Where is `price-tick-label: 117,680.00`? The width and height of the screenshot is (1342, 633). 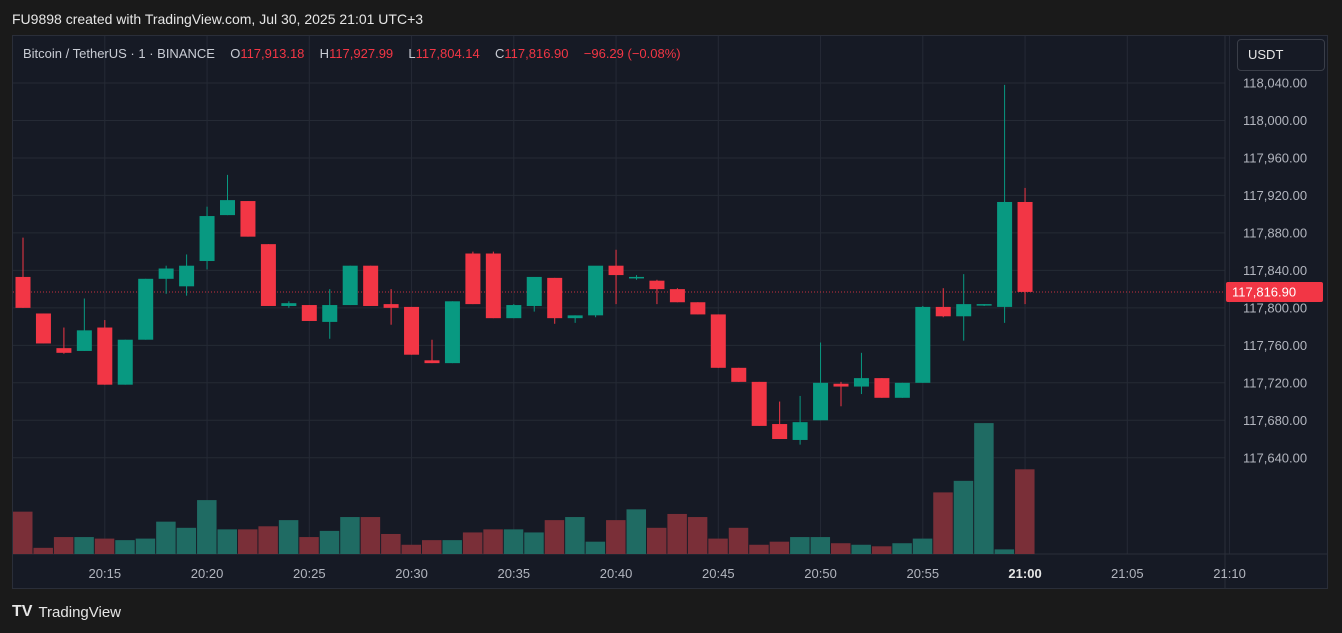 price-tick-label: 117,680.00 is located at coordinates (1275, 420).